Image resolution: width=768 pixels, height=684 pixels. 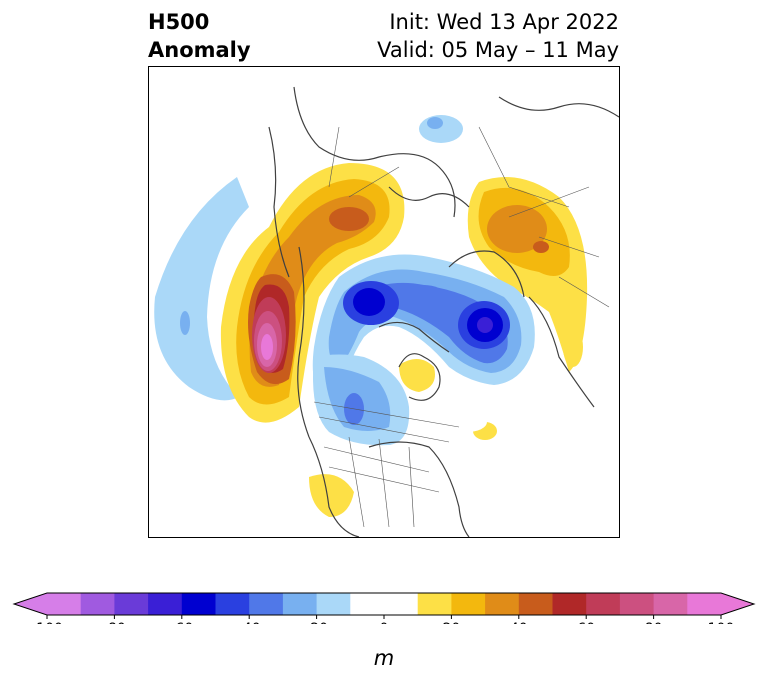 I want to click on positive-anomaly-alaska, so click(x=312, y=293).